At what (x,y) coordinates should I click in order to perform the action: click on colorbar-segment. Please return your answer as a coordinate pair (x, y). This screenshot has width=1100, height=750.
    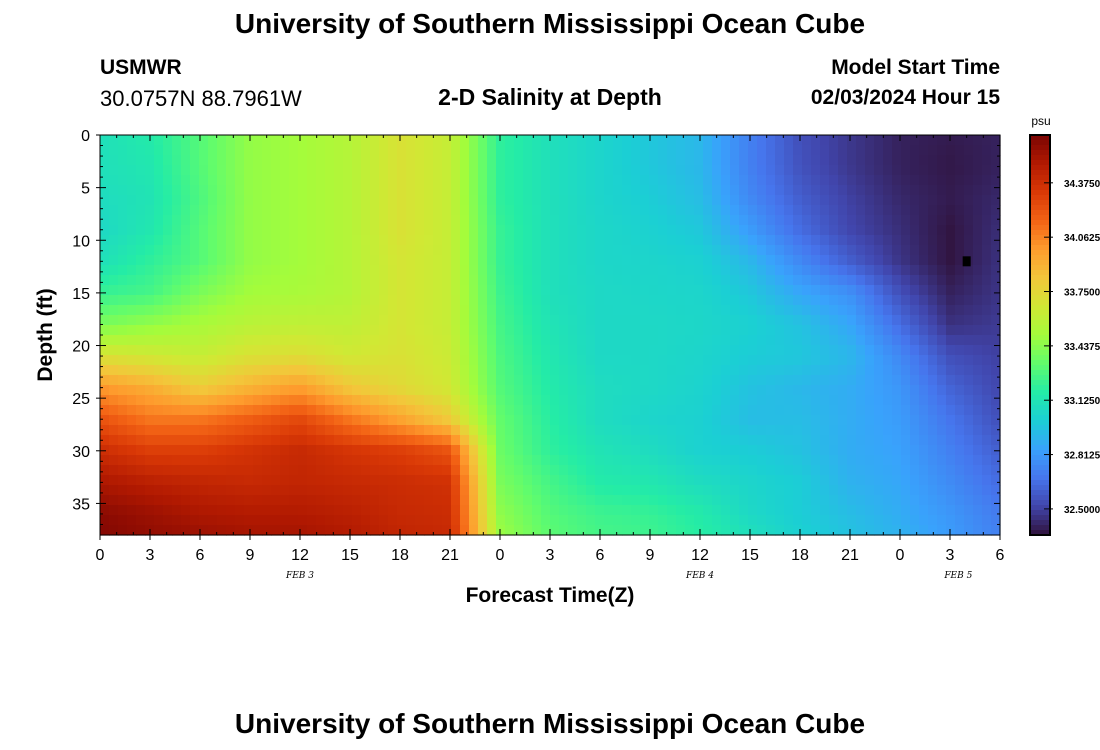
    Looking at the image, I should click on (1040, 153).